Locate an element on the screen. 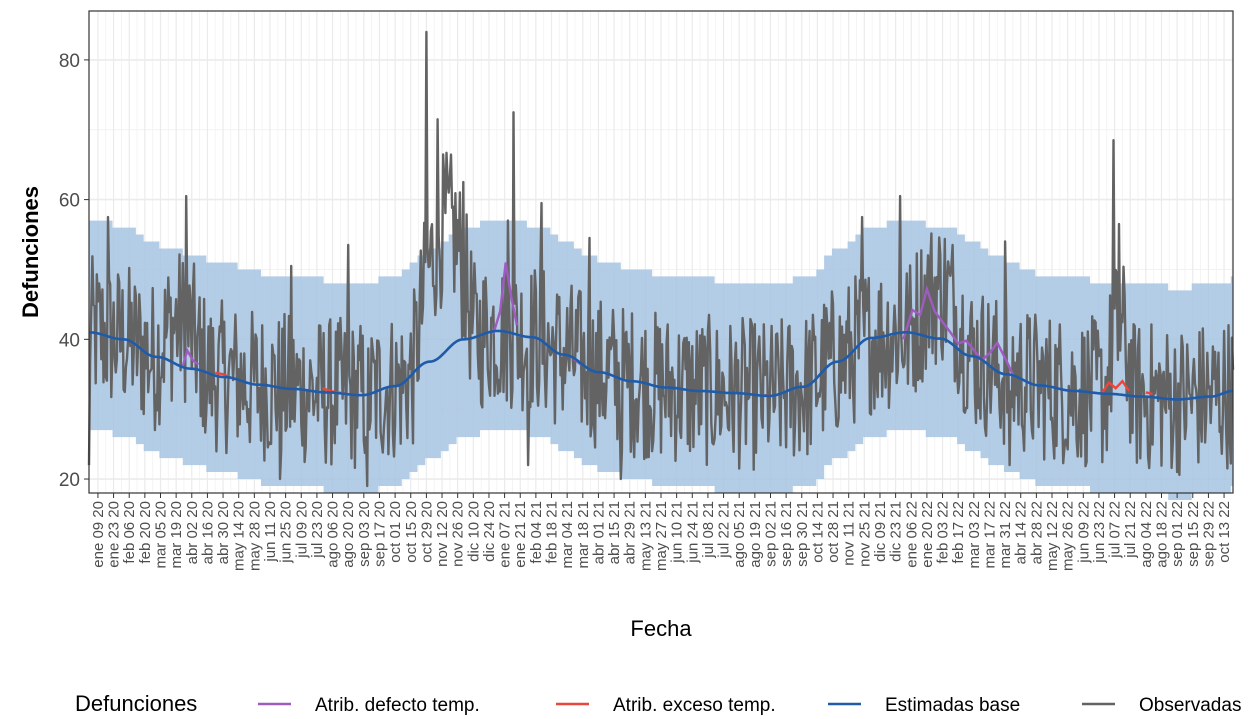  x-tick-label: nov 12 20 is located at coordinates (442, 534).